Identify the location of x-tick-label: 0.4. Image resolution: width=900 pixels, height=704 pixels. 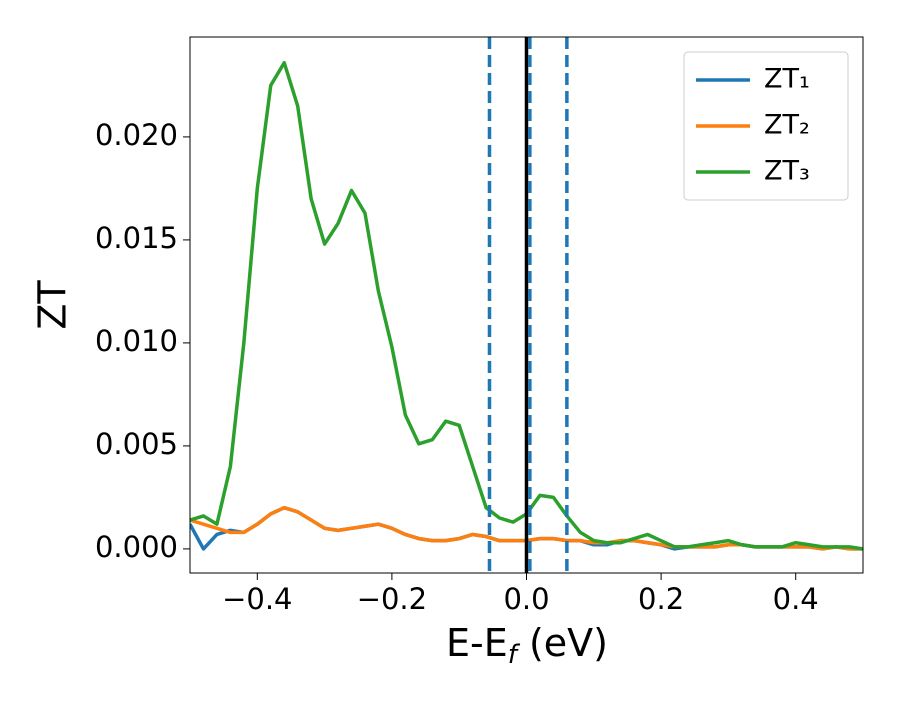
(796, 599).